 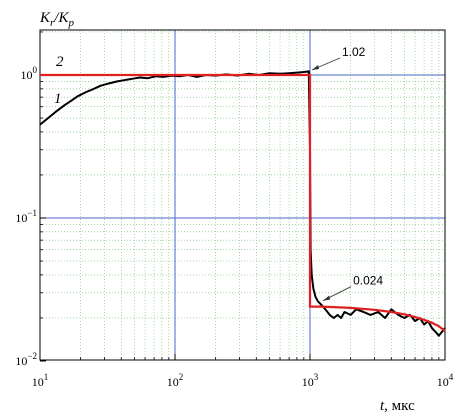 I want to click on x-tick-label: 10¹, so click(x=40, y=380).